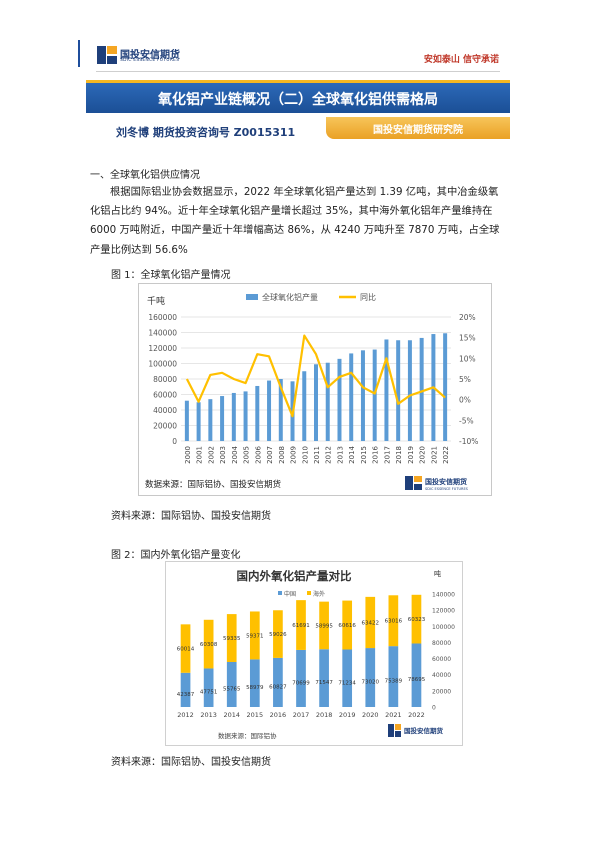 This screenshot has width=595, height=842. What do you see at coordinates (176, 555) in the screenshot?
I see `figure2-caption: 图 2：国内外氧化铝产量变化` at bounding box center [176, 555].